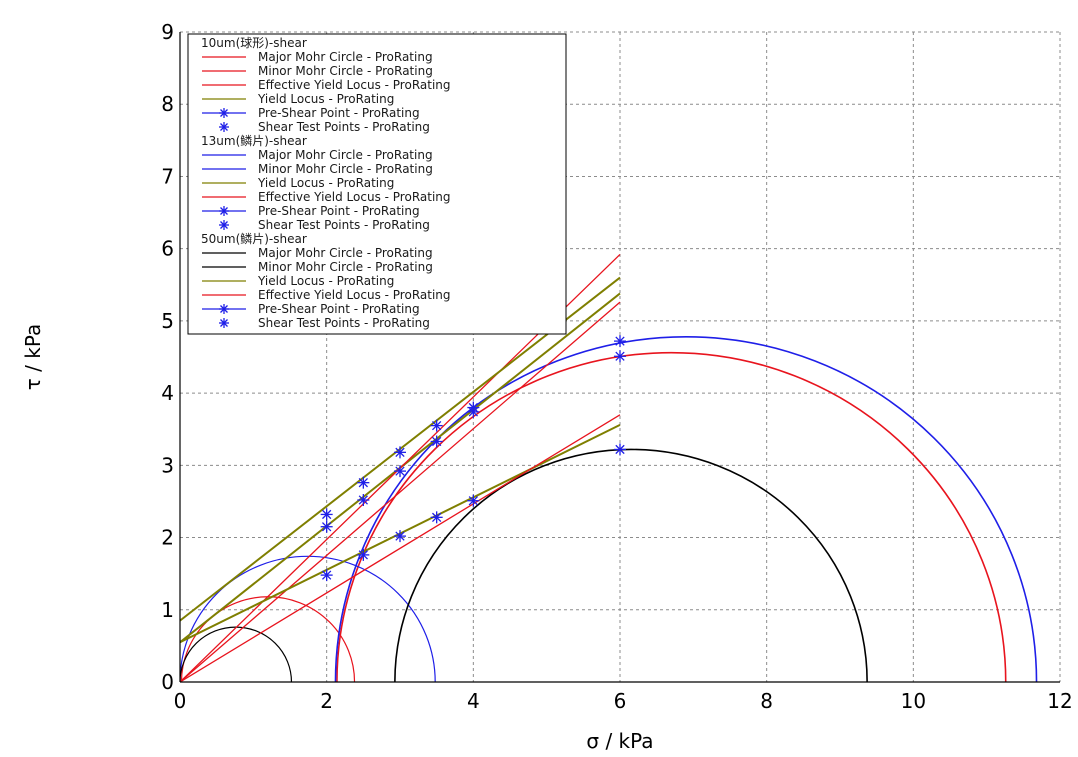 The height and width of the screenshot is (757, 1078). I want to click on x-tick-label: 4, so click(473, 701).